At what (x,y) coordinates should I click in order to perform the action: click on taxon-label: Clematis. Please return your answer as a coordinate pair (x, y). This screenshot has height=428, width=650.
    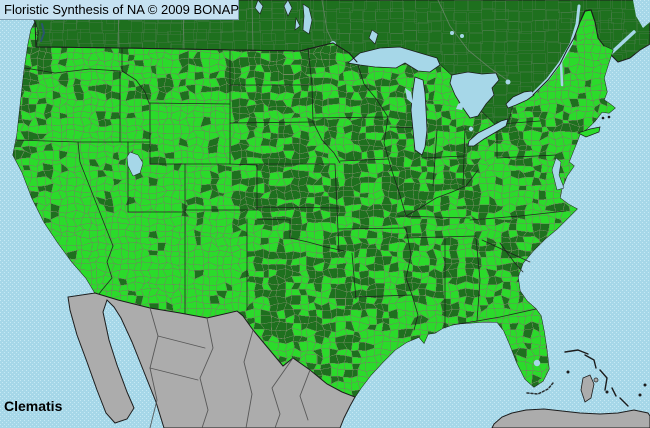
    Looking at the image, I should click on (33, 406).